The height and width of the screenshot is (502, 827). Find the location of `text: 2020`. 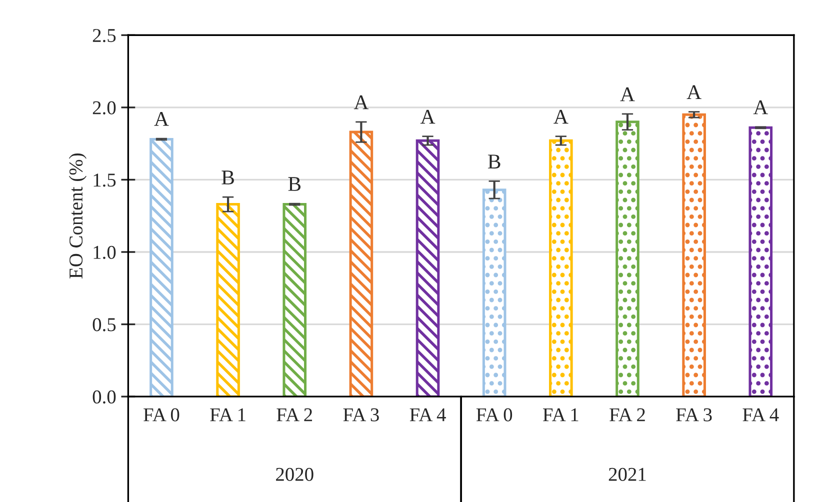

text: 2020 is located at coordinates (295, 474).